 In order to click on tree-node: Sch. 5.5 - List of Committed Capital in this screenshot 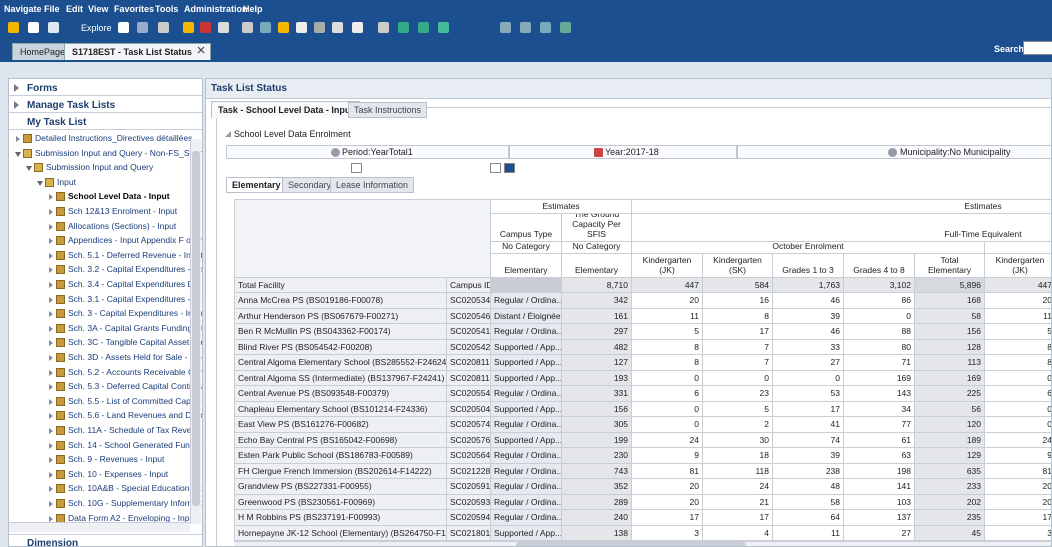, I will do `click(135, 401)`.